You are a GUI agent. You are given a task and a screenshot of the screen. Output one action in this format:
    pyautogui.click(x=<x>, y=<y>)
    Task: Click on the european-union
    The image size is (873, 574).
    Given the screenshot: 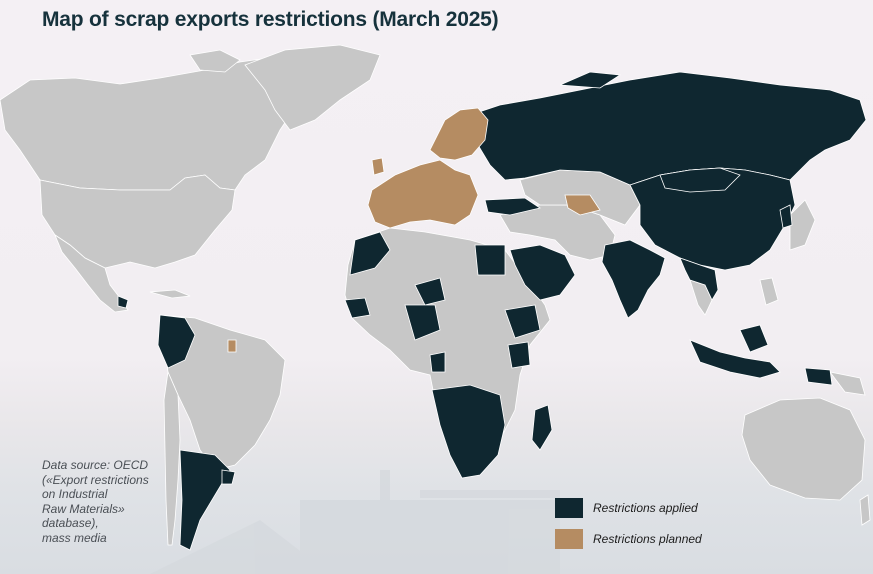 What is the action you would take?
    pyautogui.click(x=423, y=194)
    